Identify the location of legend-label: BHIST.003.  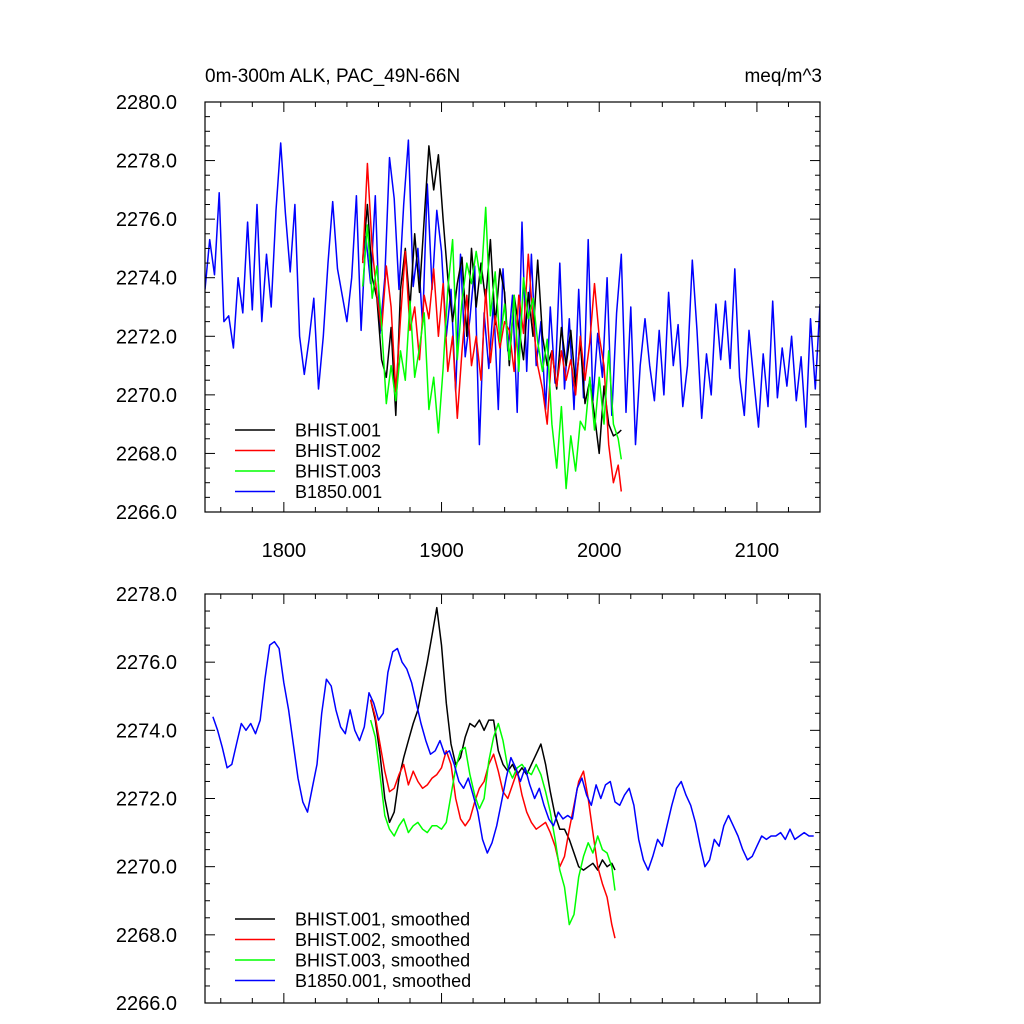
(338, 472).